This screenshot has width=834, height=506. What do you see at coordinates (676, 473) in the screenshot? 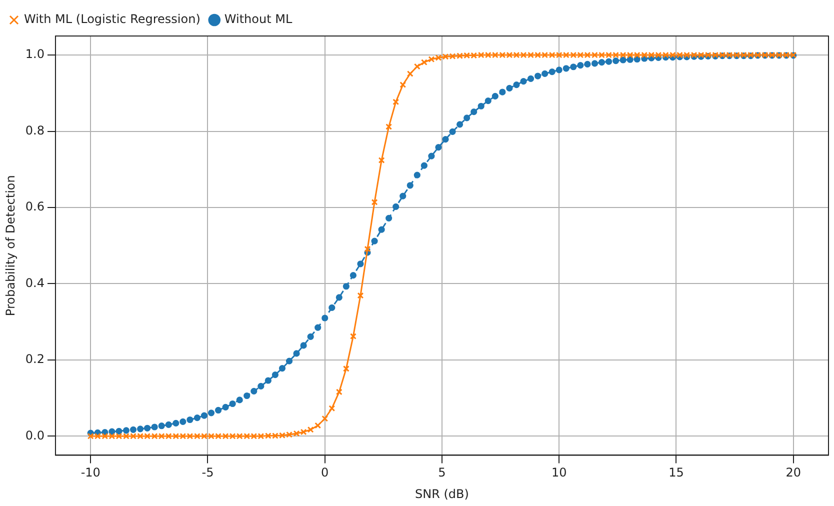
I see `x-tick-label: 15` at bounding box center [676, 473].